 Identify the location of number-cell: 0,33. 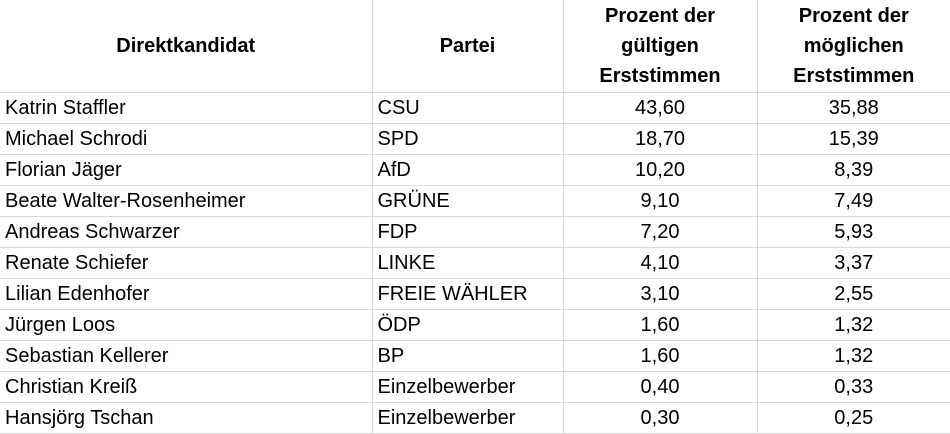
(853, 386).